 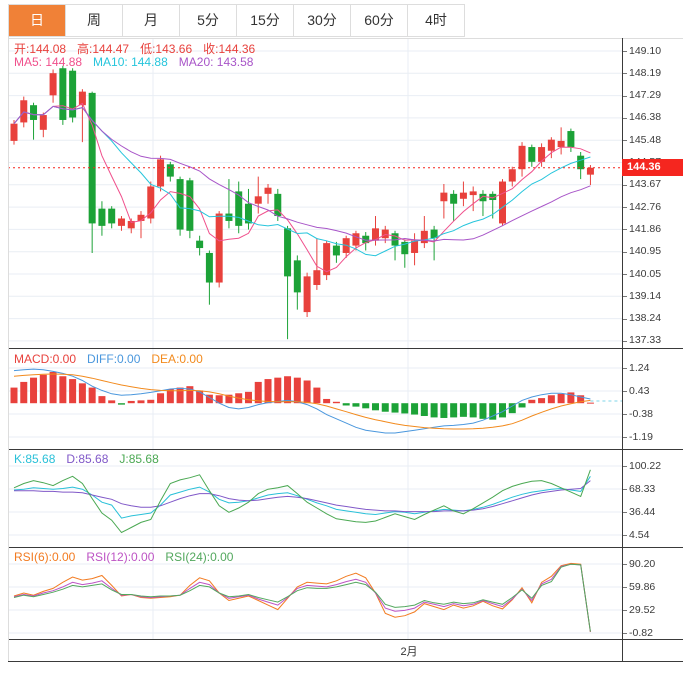 I want to click on tab-week: 周, so click(x=94, y=20).